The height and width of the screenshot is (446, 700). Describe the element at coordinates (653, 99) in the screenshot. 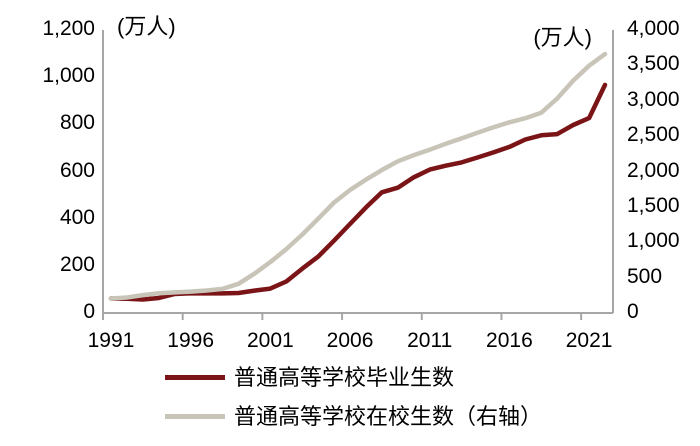

I see `right-axis-tick-label: 3,000` at that location.